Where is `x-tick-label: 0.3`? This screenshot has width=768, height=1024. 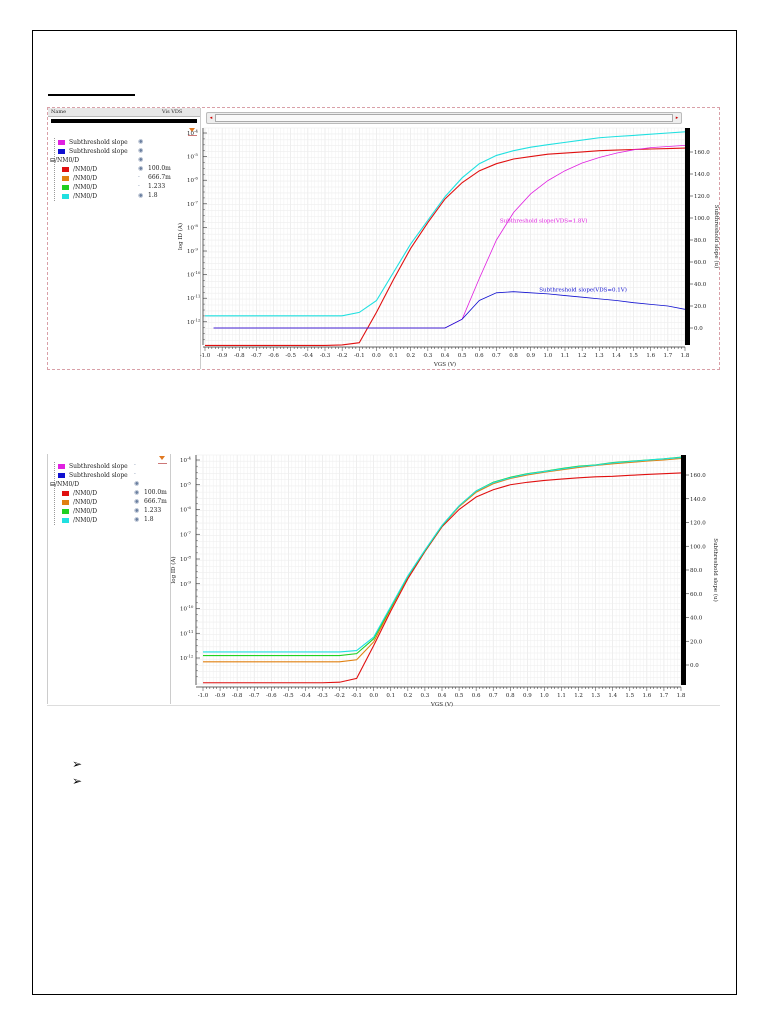 x-tick-label: 0.3 is located at coordinates (425, 696).